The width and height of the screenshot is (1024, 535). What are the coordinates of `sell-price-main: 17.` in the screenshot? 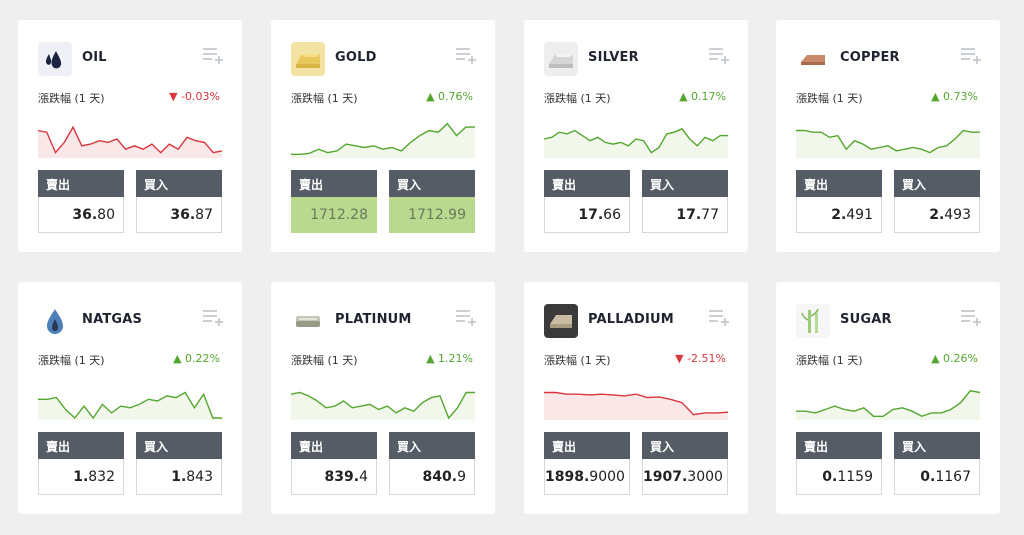 It's located at (591, 215).